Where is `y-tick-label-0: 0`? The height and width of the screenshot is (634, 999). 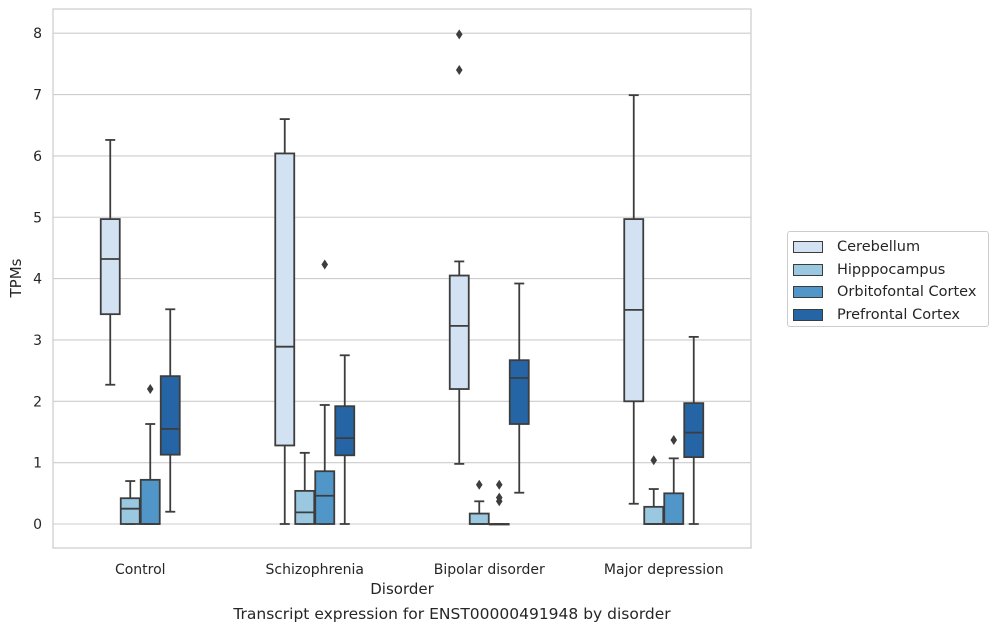 y-tick-label-0: 0 is located at coordinates (37, 525).